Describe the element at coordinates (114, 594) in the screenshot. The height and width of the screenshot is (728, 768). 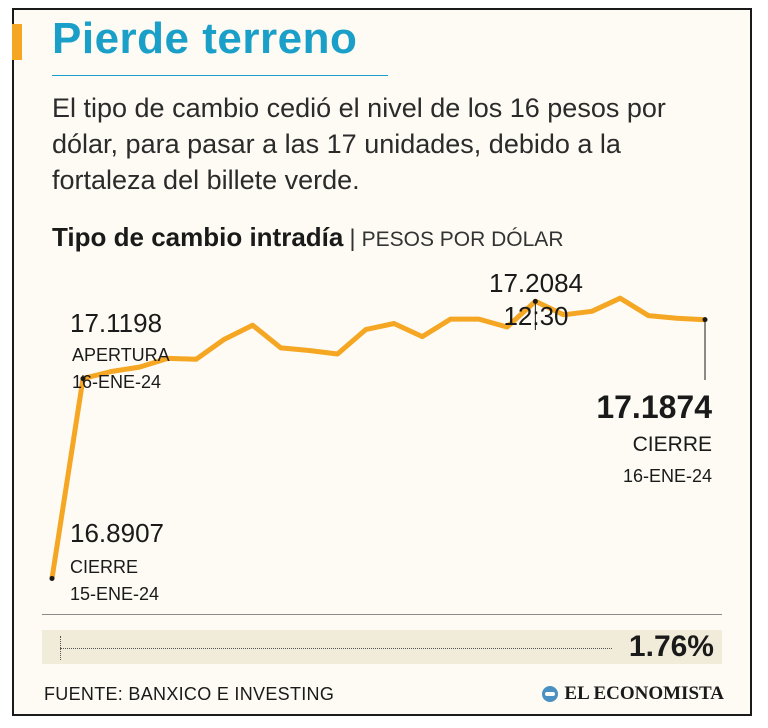
I see `start-date-label: 15-ENE-24` at that location.